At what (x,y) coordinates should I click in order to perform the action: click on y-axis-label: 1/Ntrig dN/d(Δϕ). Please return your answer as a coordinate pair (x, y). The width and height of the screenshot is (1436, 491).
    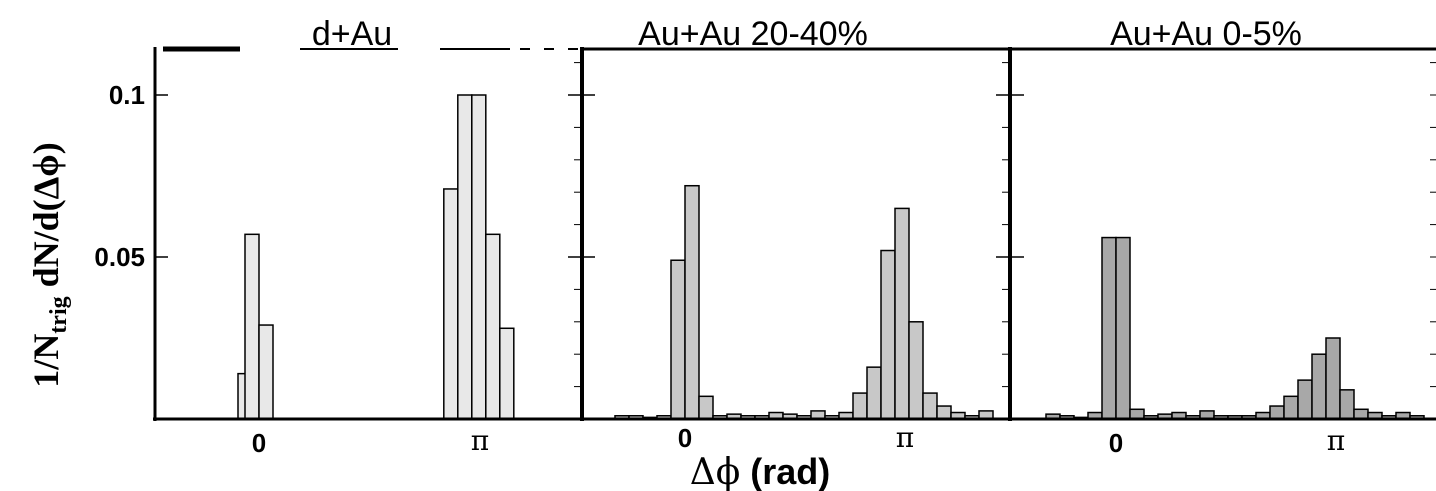
    Looking at the image, I should click on (49, 264).